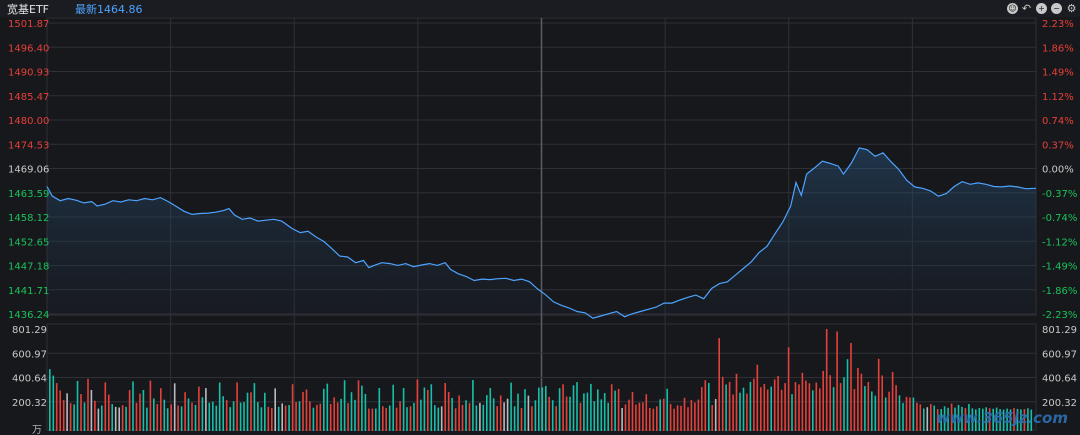  Describe the element at coordinates (28, 218) in the screenshot. I see `price-tick-label: 1458.12` at that location.